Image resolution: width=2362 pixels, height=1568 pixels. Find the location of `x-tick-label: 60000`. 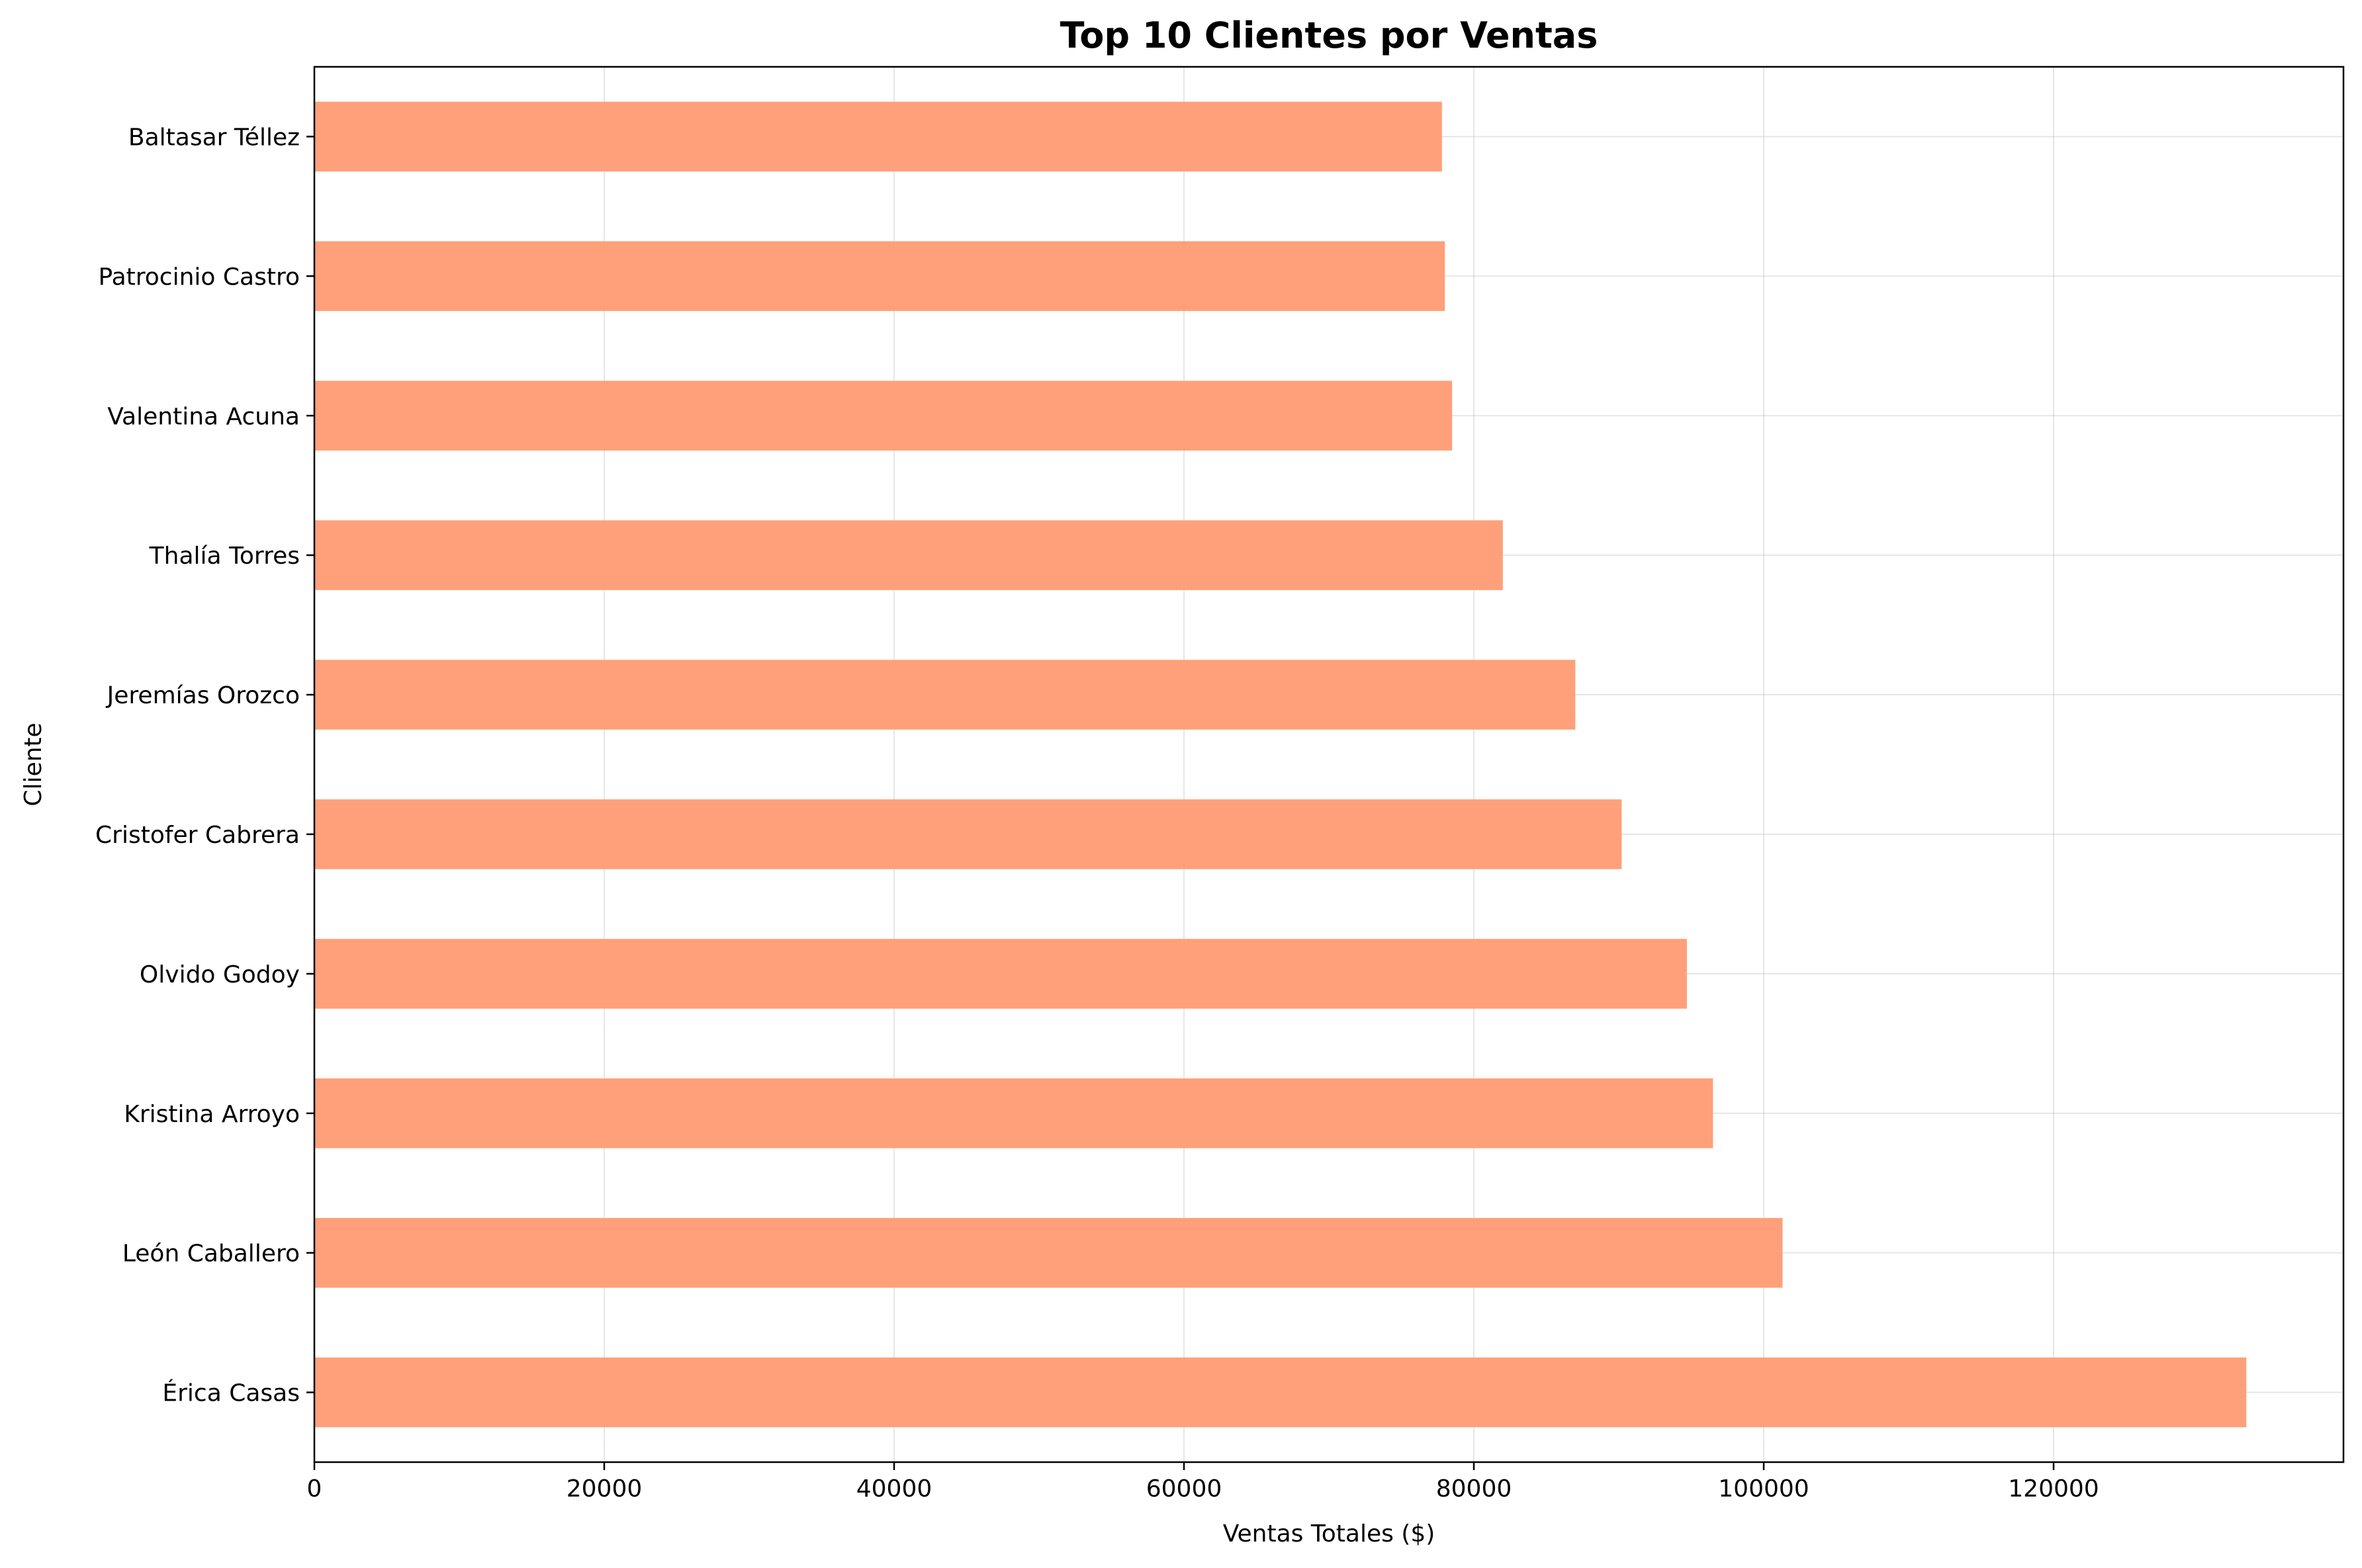

x-tick-label: 60000 is located at coordinates (1184, 1489).